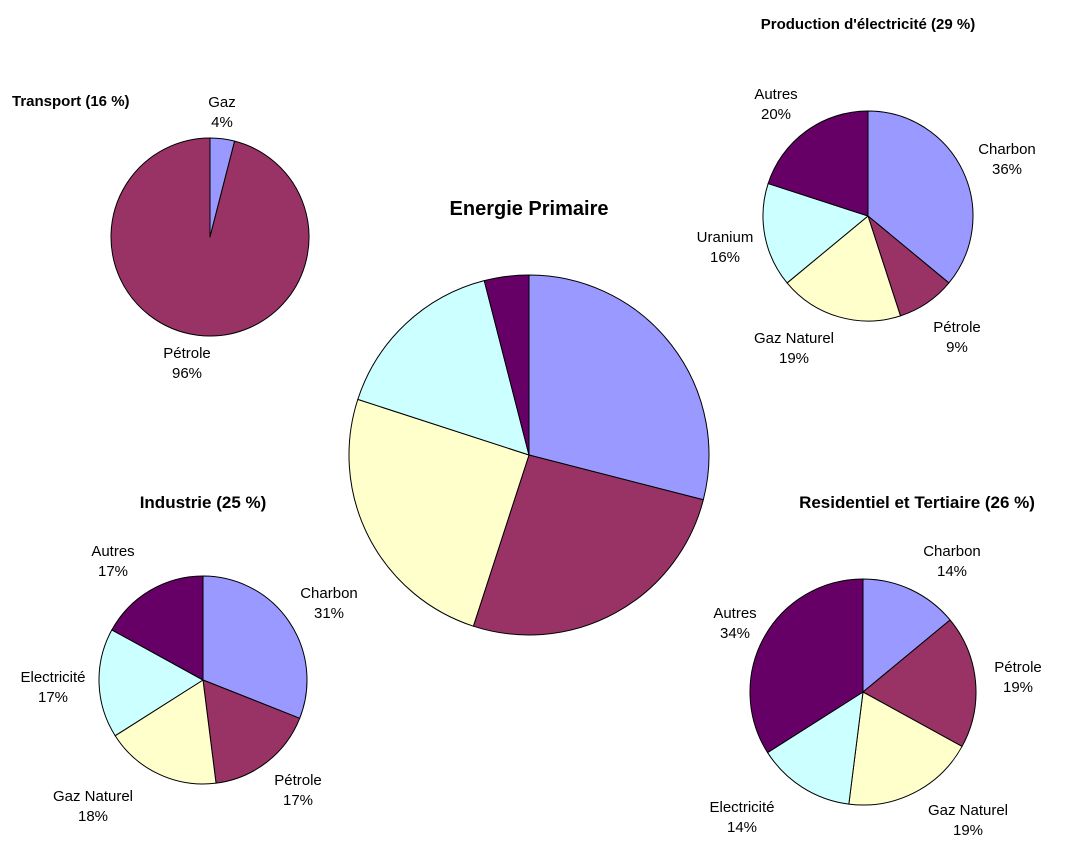  I want to click on chart-title: Transport (16 %), so click(71, 101).